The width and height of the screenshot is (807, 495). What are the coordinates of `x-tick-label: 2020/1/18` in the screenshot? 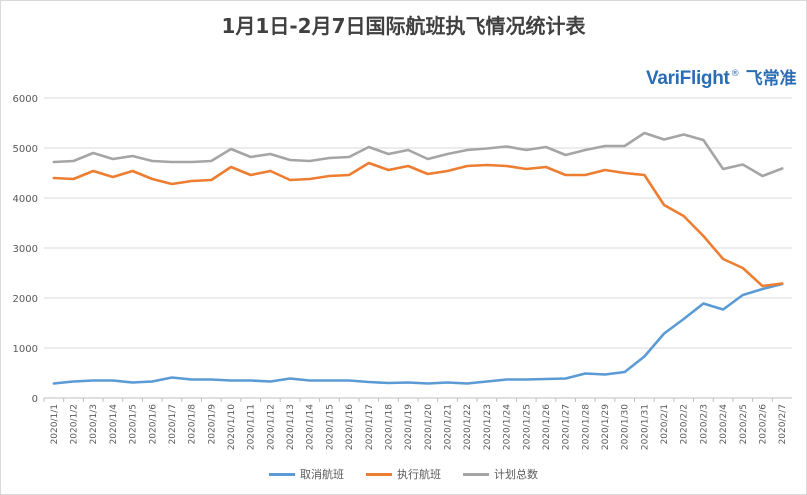 It's located at (389, 427).